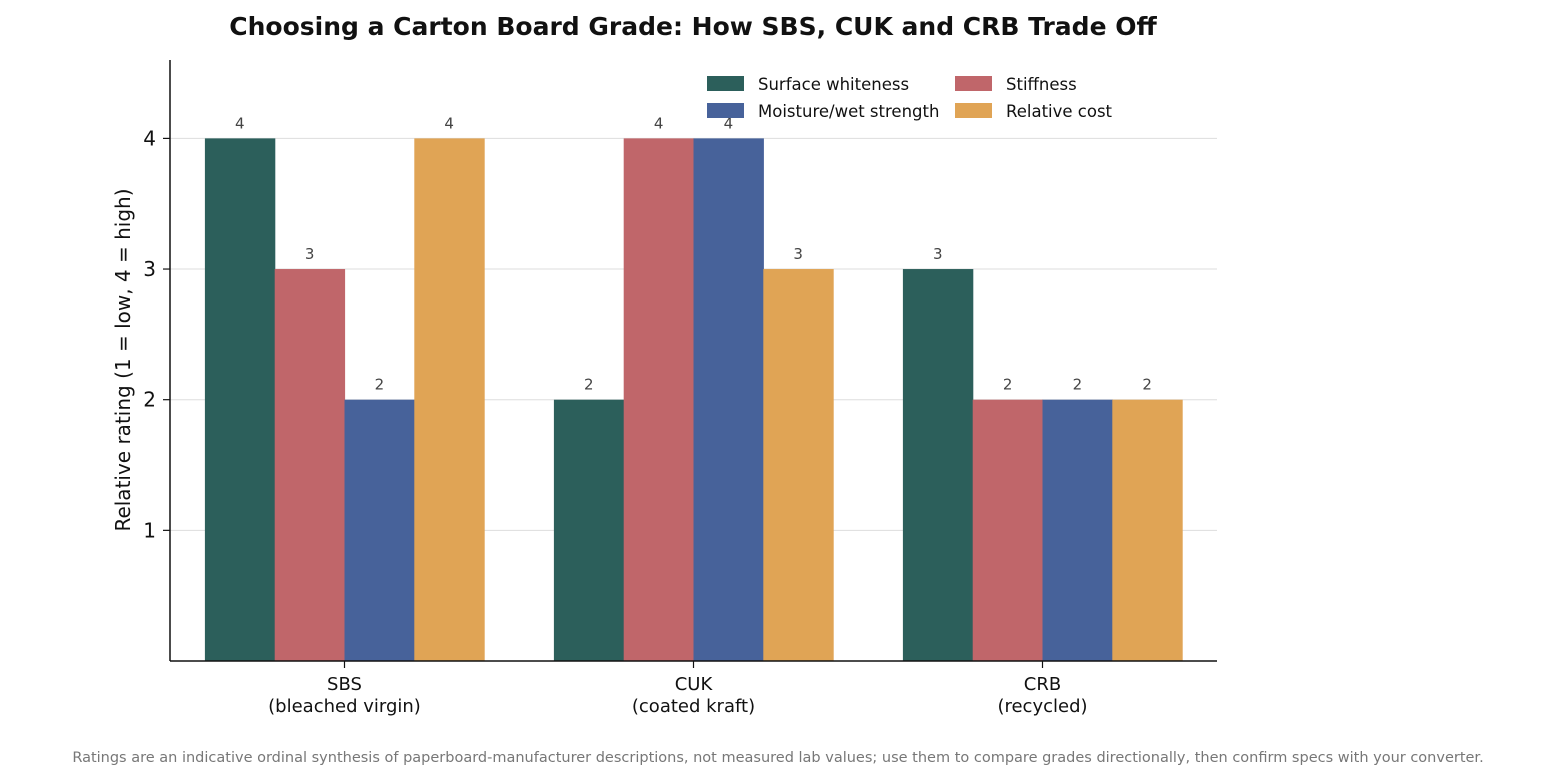  What do you see at coordinates (833, 84) in the screenshot?
I see `legend-label: Surface whiteness` at bounding box center [833, 84].